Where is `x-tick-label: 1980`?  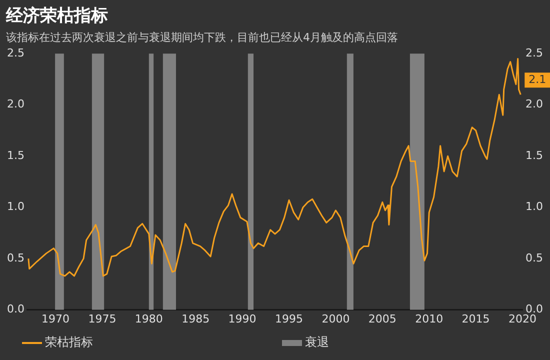
x-tick-label: 1980 is located at coordinates (148, 319).